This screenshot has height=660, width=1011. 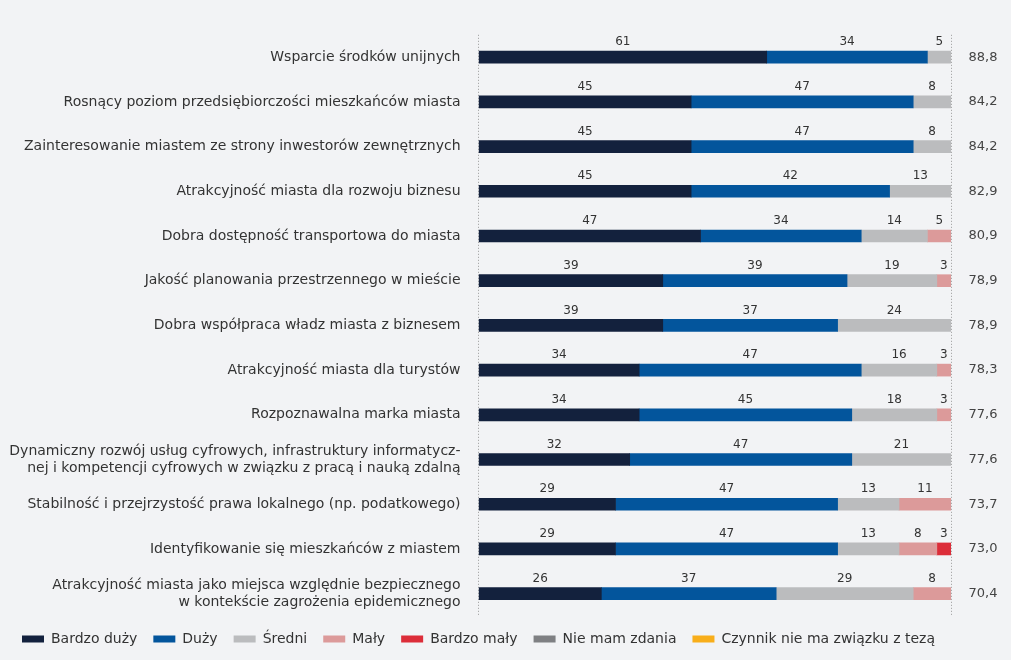 I want to click on data-label: 11, so click(x=925, y=488).